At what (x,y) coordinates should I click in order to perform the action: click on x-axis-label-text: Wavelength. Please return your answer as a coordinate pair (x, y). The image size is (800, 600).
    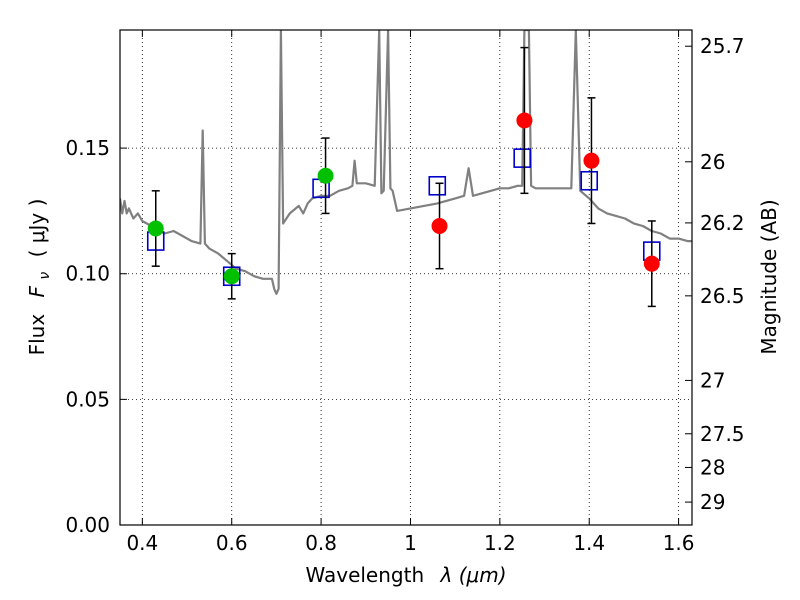
    Looking at the image, I should click on (364, 575).